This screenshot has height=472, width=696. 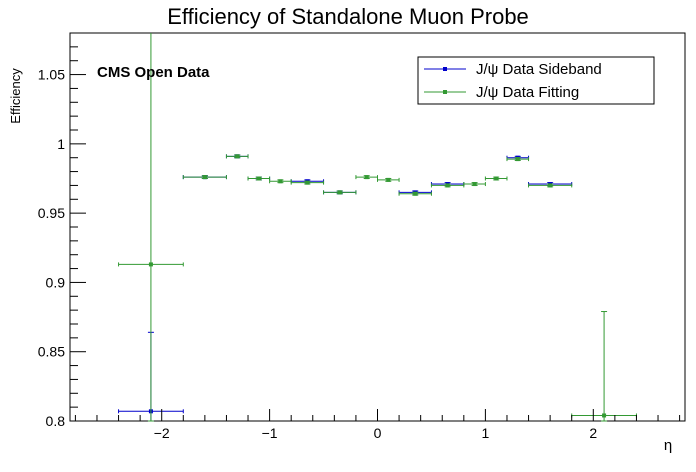 What do you see at coordinates (378, 433) in the screenshot?
I see `x-tick-label: 0` at bounding box center [378, 433].